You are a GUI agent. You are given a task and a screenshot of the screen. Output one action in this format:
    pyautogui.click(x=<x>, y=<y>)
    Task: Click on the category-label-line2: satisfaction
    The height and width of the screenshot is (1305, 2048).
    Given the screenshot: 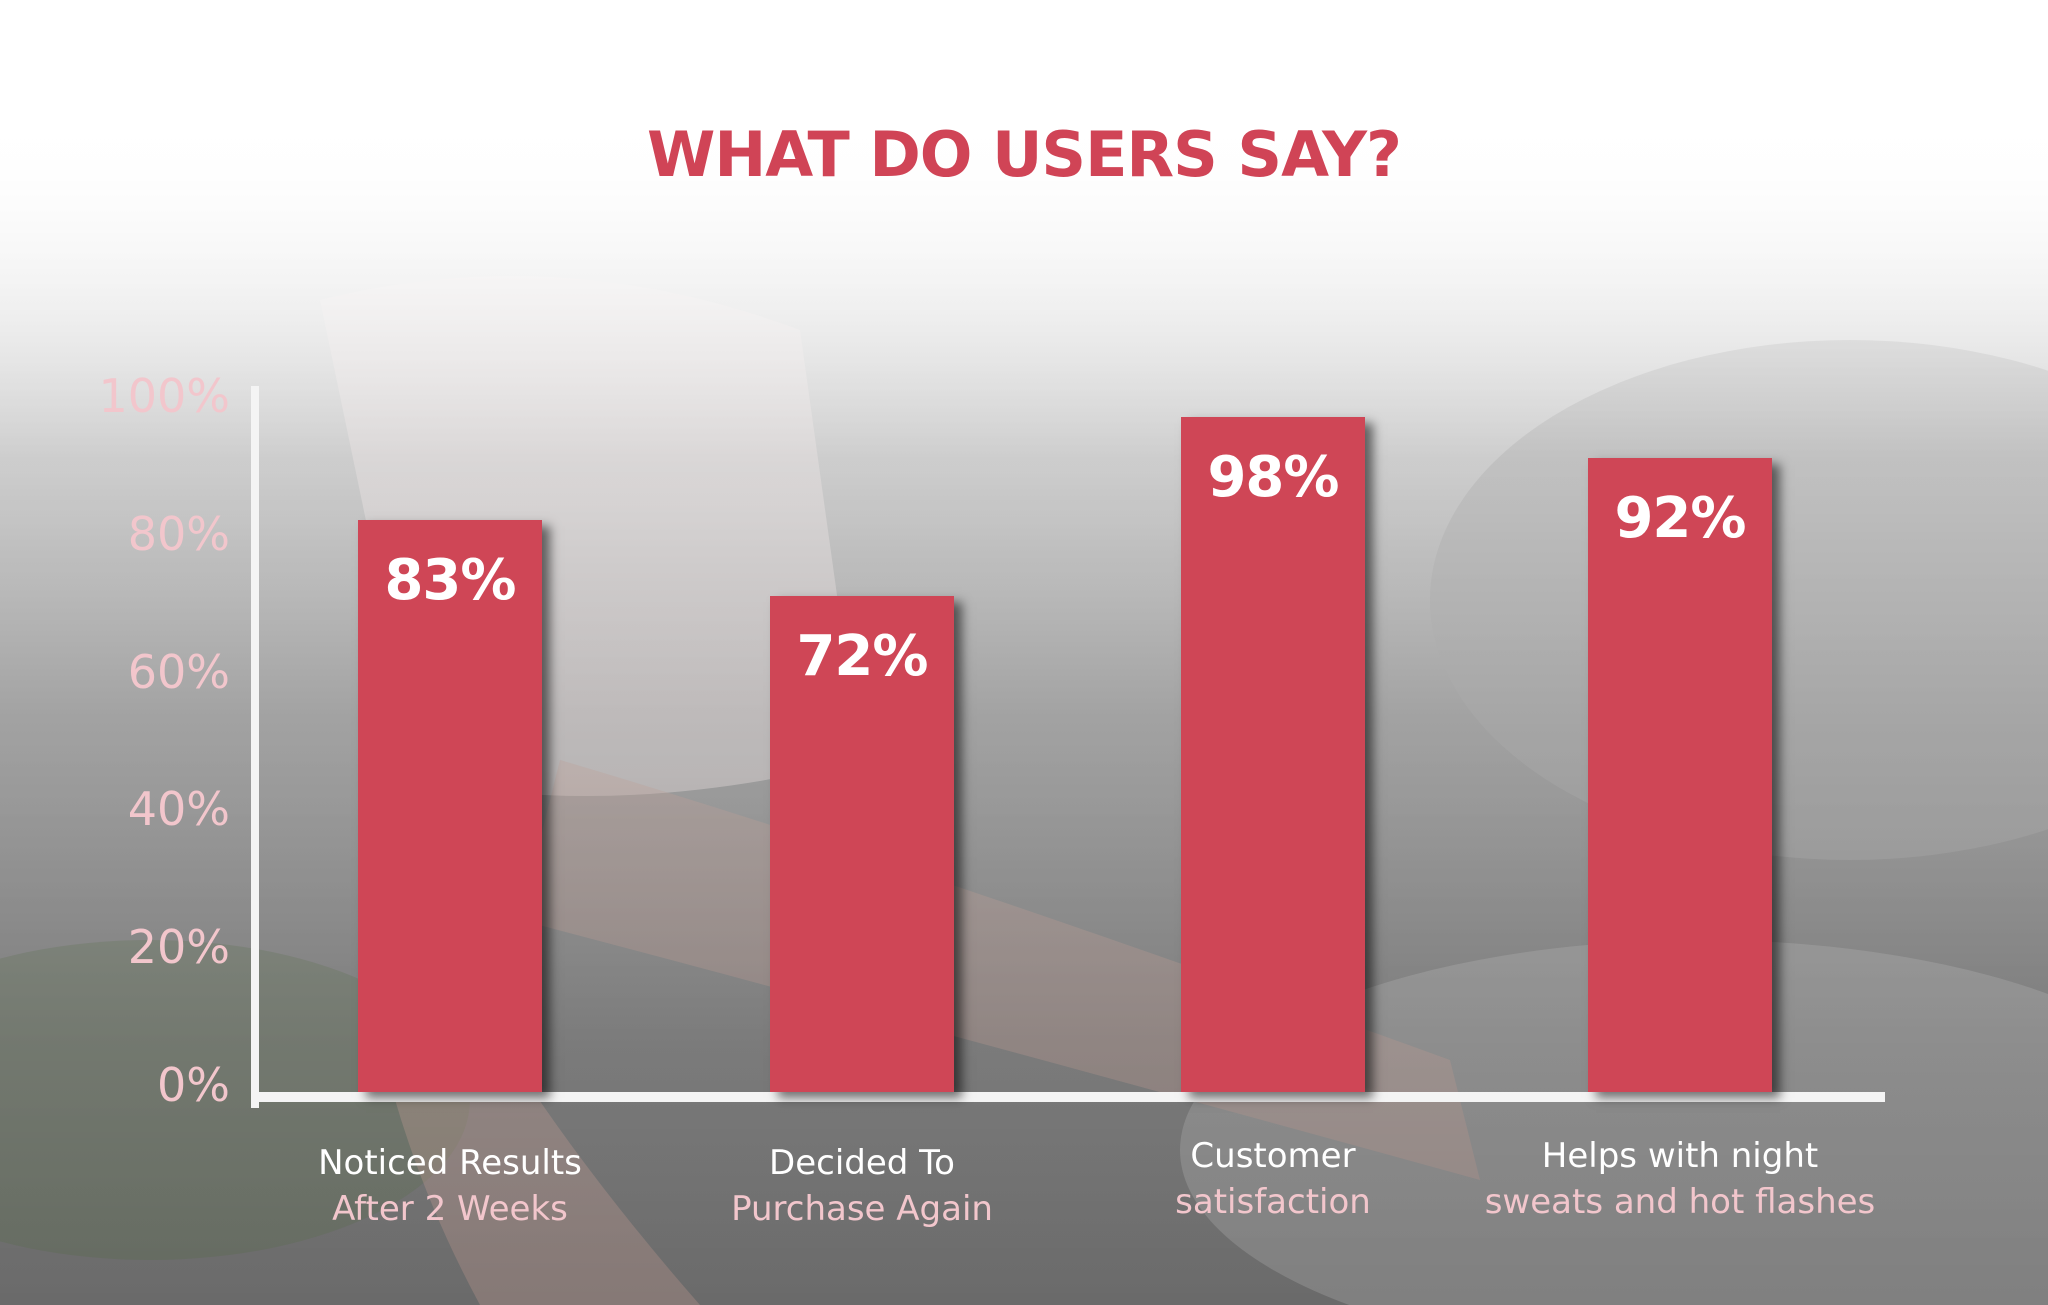 What is the action you would take?
    pyautogui.click(x=1273, y=1202)
    